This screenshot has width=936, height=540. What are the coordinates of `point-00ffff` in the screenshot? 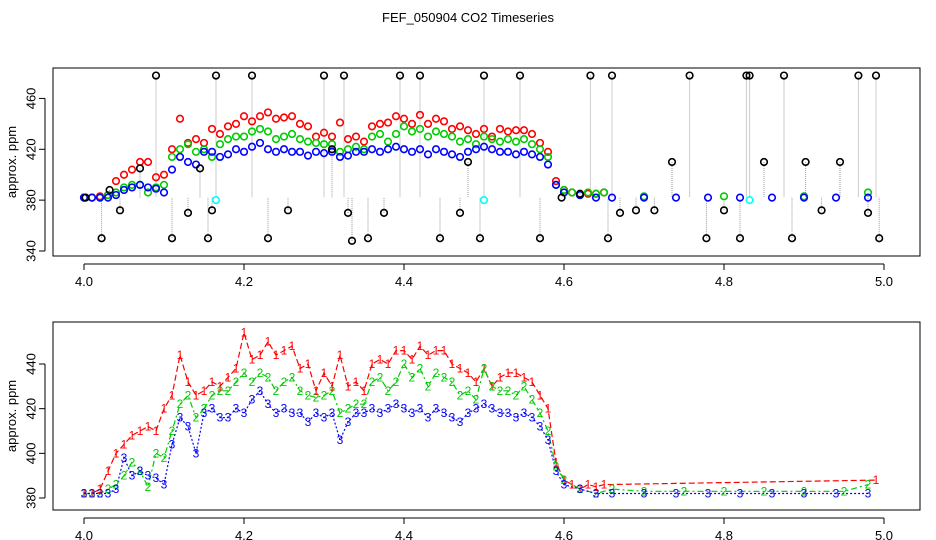 It's located at (216, 200).